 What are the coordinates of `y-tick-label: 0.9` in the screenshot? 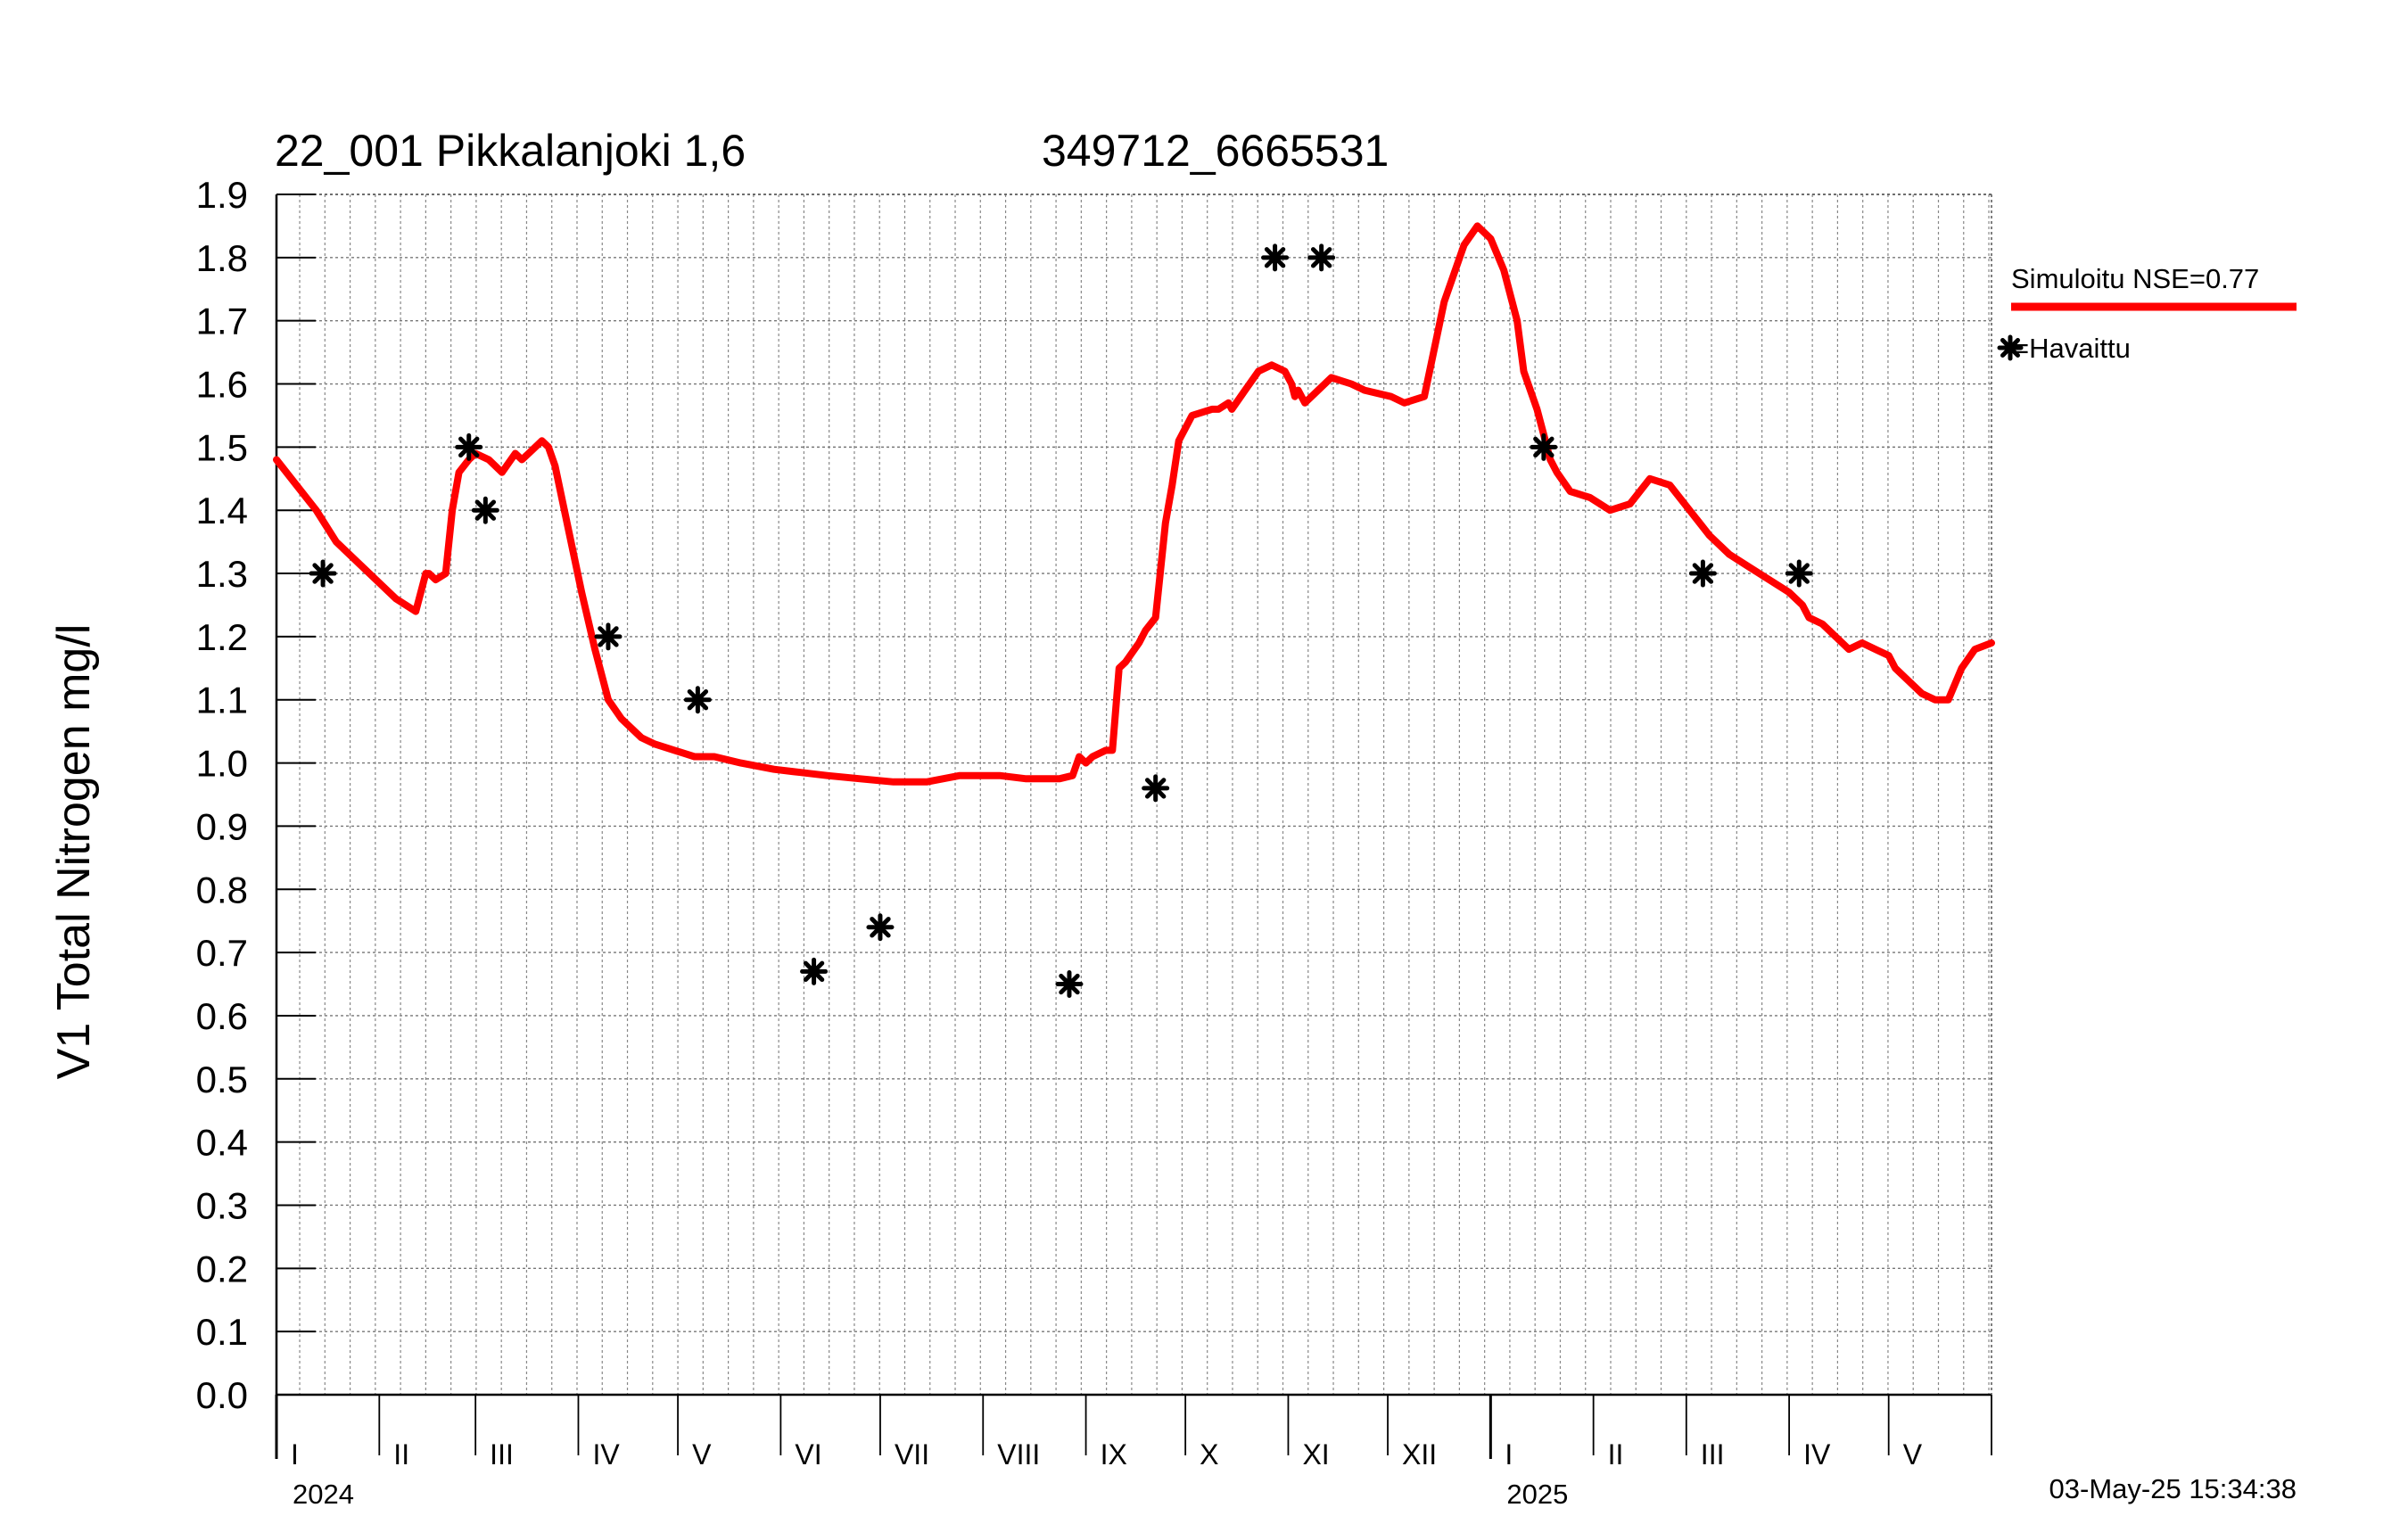 It's located at (222, 826).